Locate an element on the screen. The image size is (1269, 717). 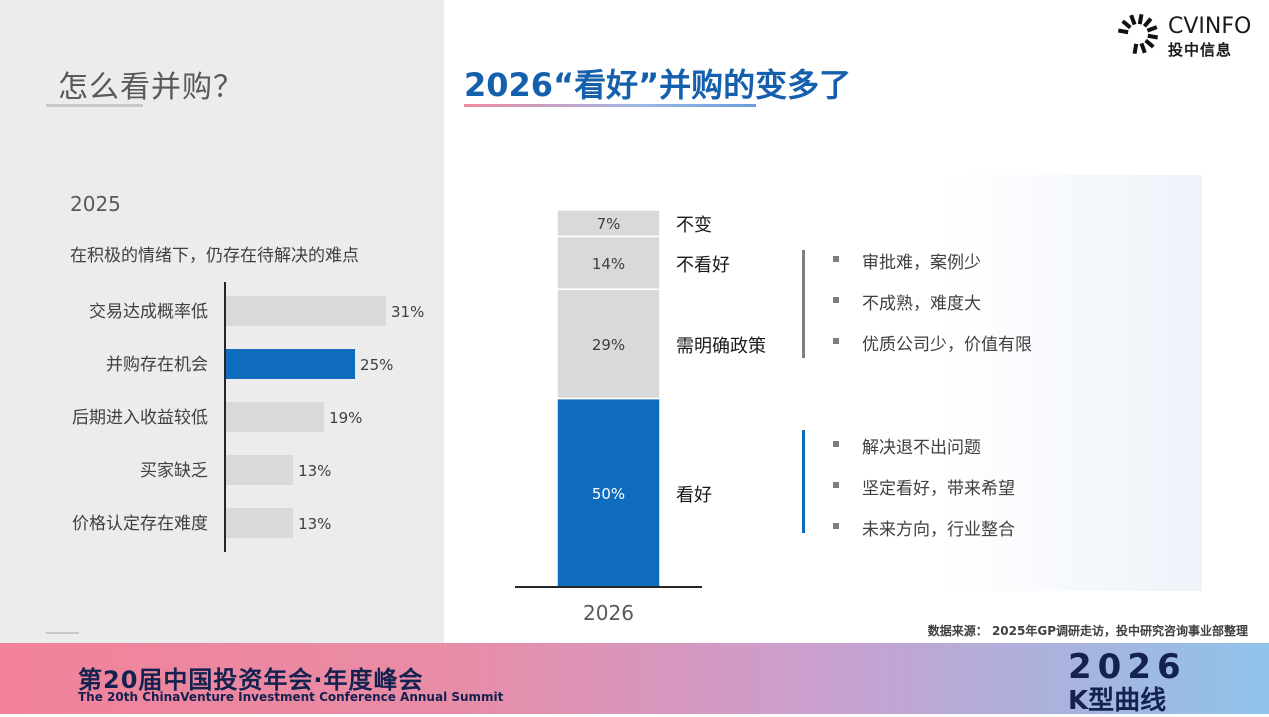
bracket-lines is located at coordinates (803, 391).